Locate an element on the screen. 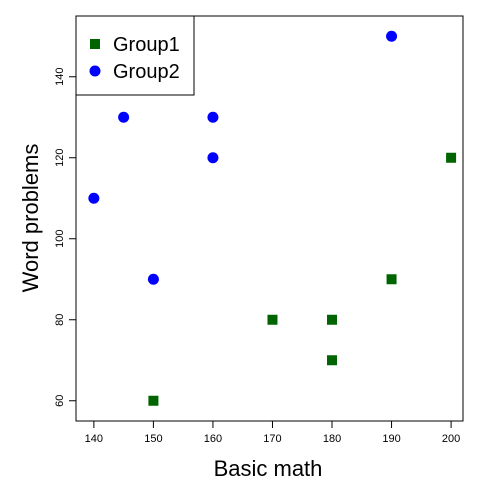  x-tick-label: 190 is located at coordinates (391, 439).